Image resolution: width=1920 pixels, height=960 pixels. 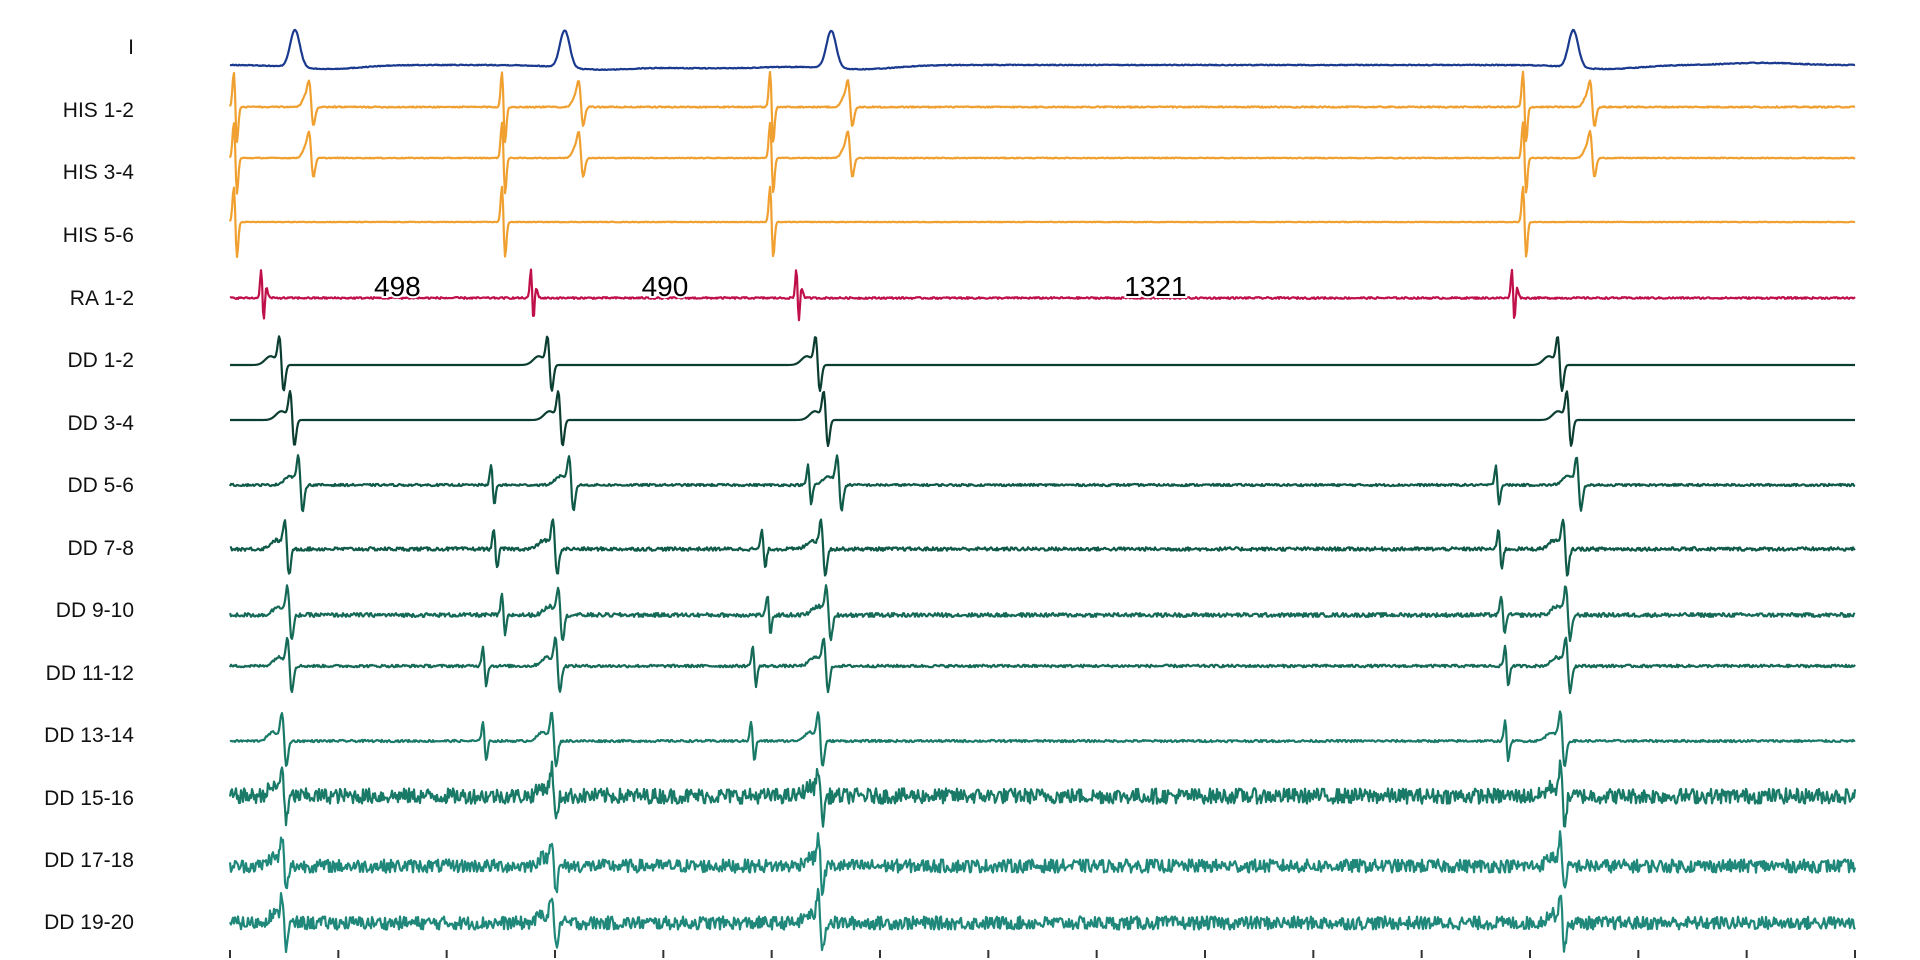 What do you see at coordinates (100, 485) in the screenshot?
I see `channel-label-dd-5-6: DD 5-6` at bounding box center [100, 485].